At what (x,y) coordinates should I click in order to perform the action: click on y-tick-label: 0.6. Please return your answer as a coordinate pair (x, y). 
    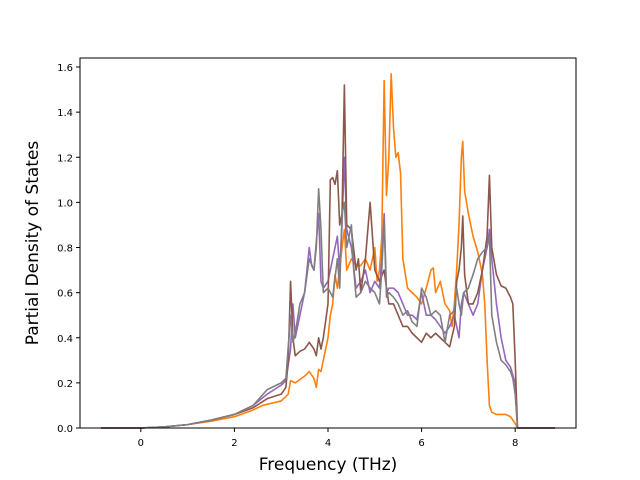
    Looking at the image, I should click on (65, 294).